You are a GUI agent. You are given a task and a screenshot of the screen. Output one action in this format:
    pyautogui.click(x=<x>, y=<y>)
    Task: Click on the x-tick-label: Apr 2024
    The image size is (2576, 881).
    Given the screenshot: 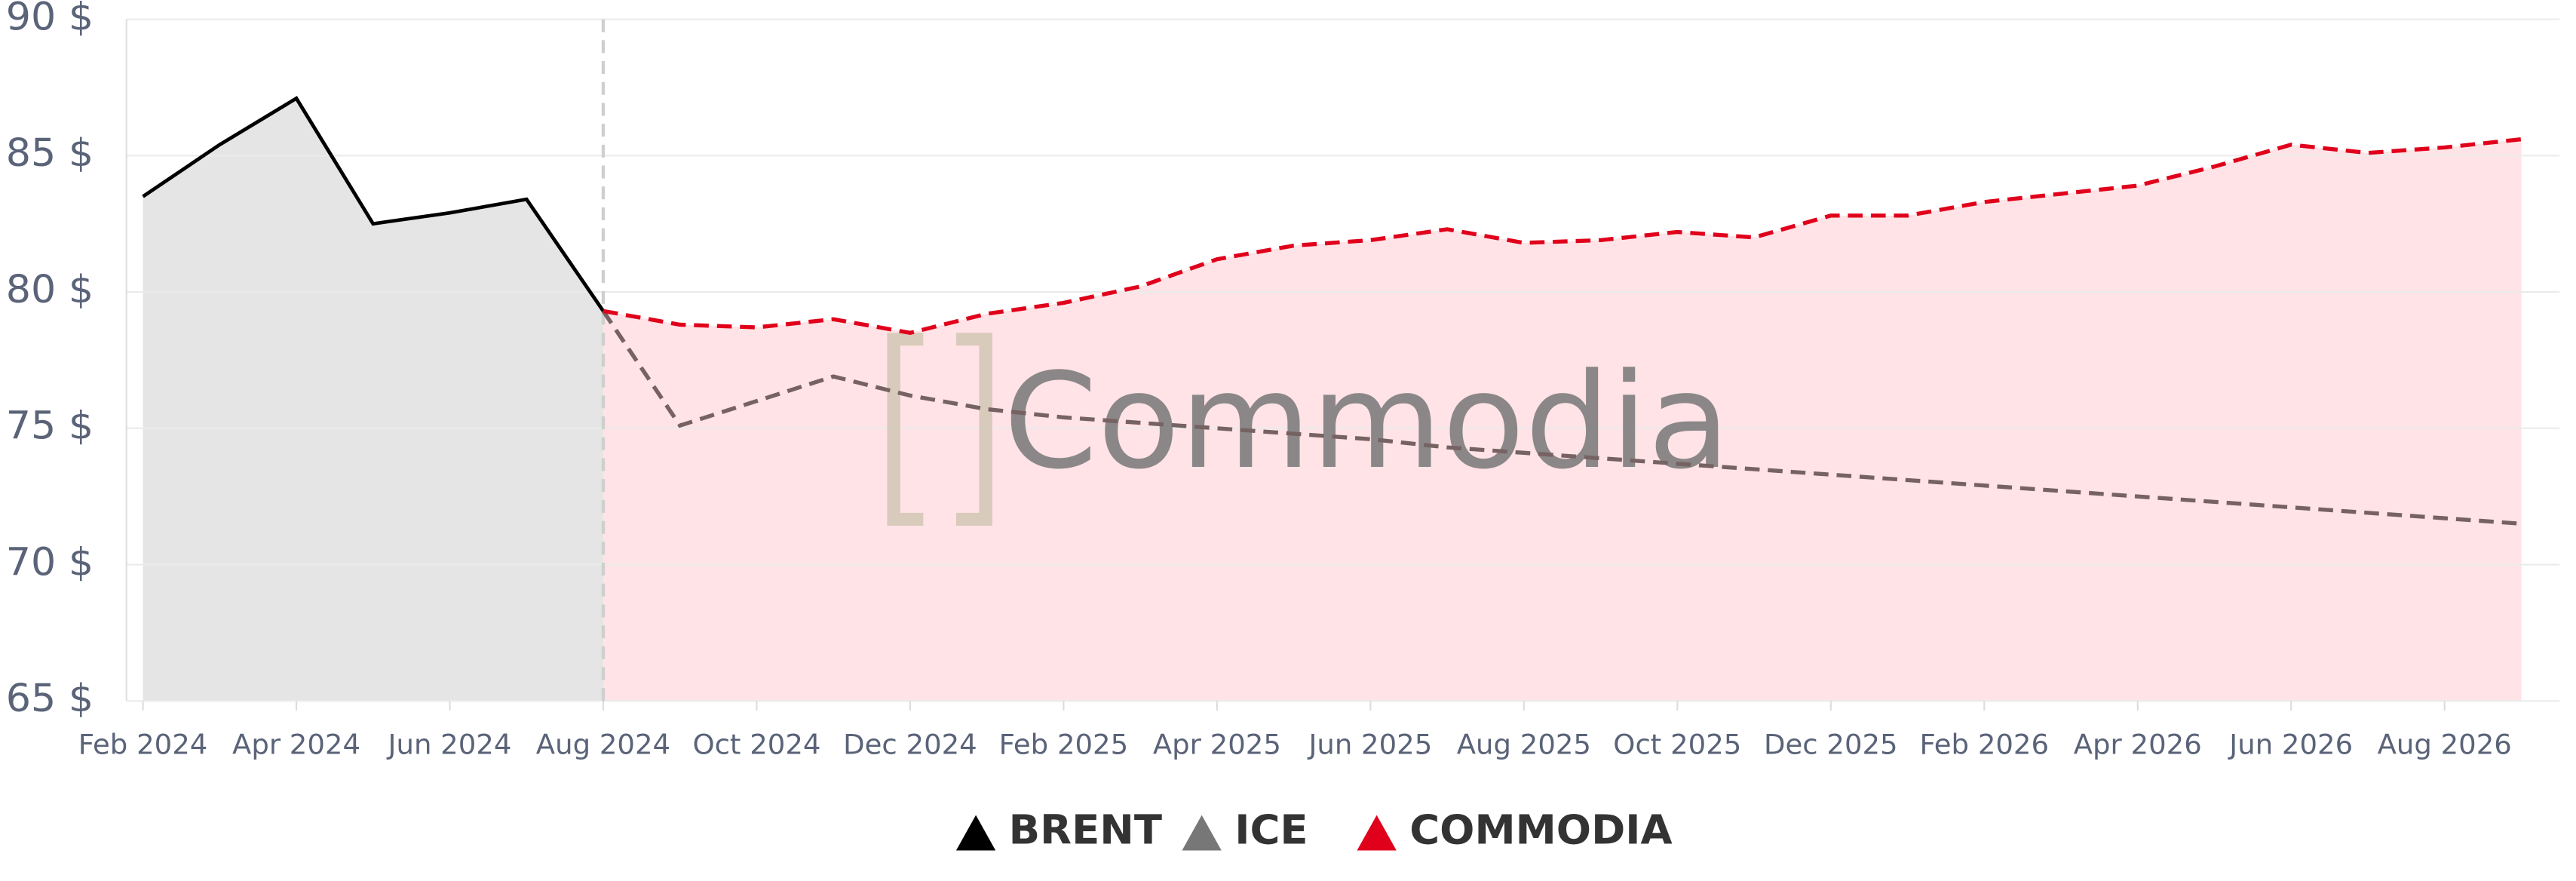 What is the action you would take?
    pyautogui.click(x=296, y=745)
    